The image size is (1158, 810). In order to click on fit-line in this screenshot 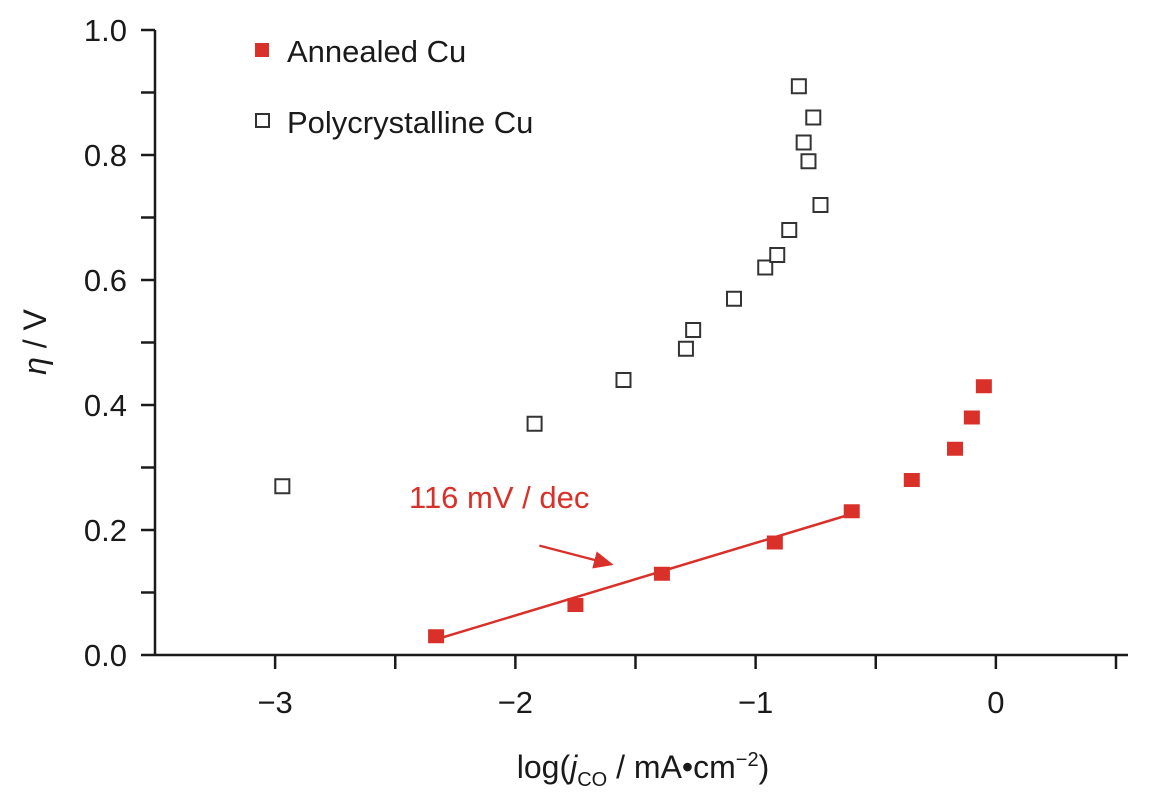, I will do `click(646, 576)`.